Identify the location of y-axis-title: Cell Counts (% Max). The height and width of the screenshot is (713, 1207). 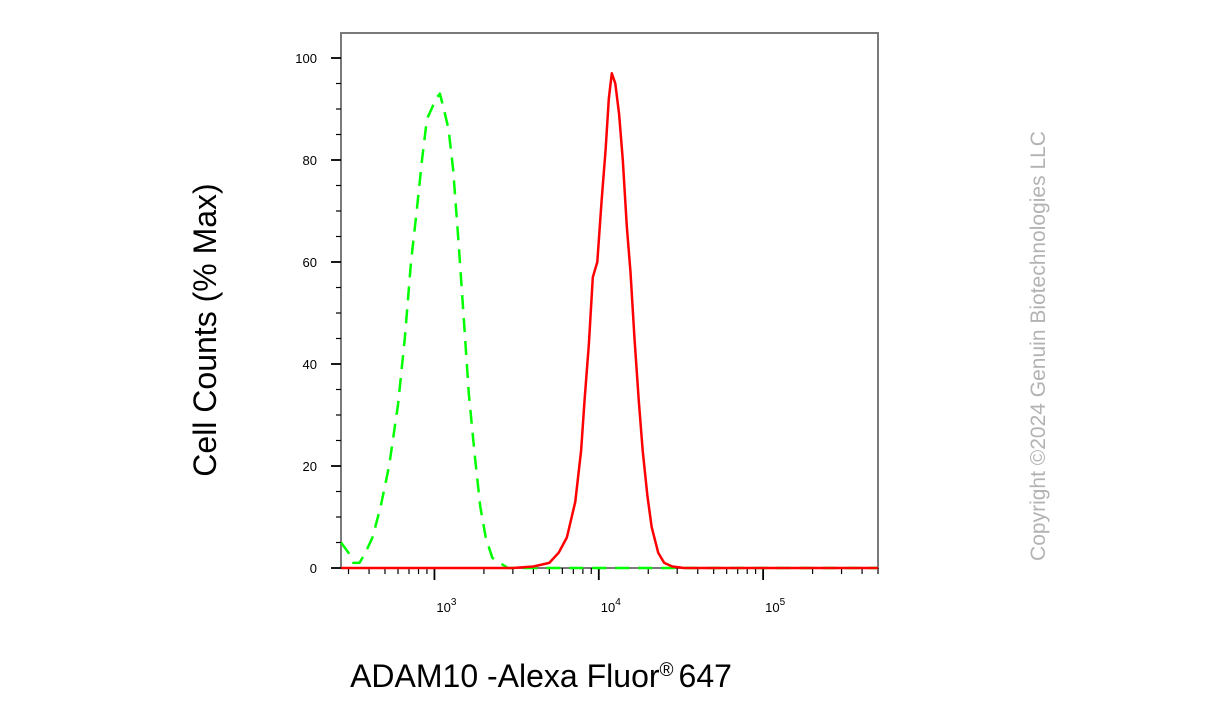
(205, 329).